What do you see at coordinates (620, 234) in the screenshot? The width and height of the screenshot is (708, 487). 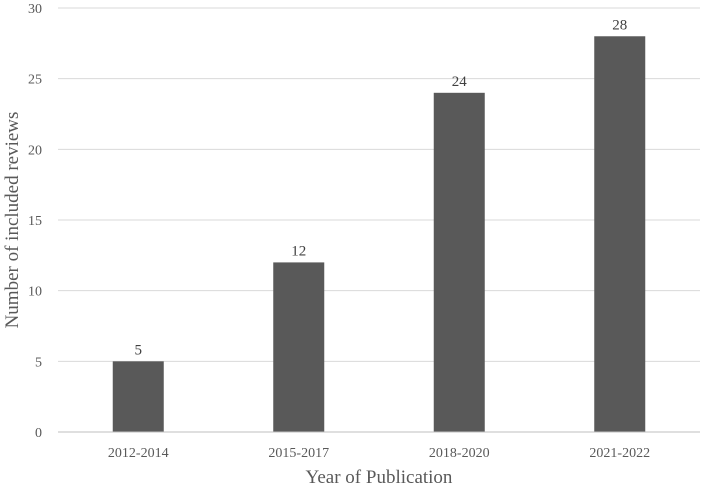 I see `bar-2021-2022` at bounding box center [620, 234].